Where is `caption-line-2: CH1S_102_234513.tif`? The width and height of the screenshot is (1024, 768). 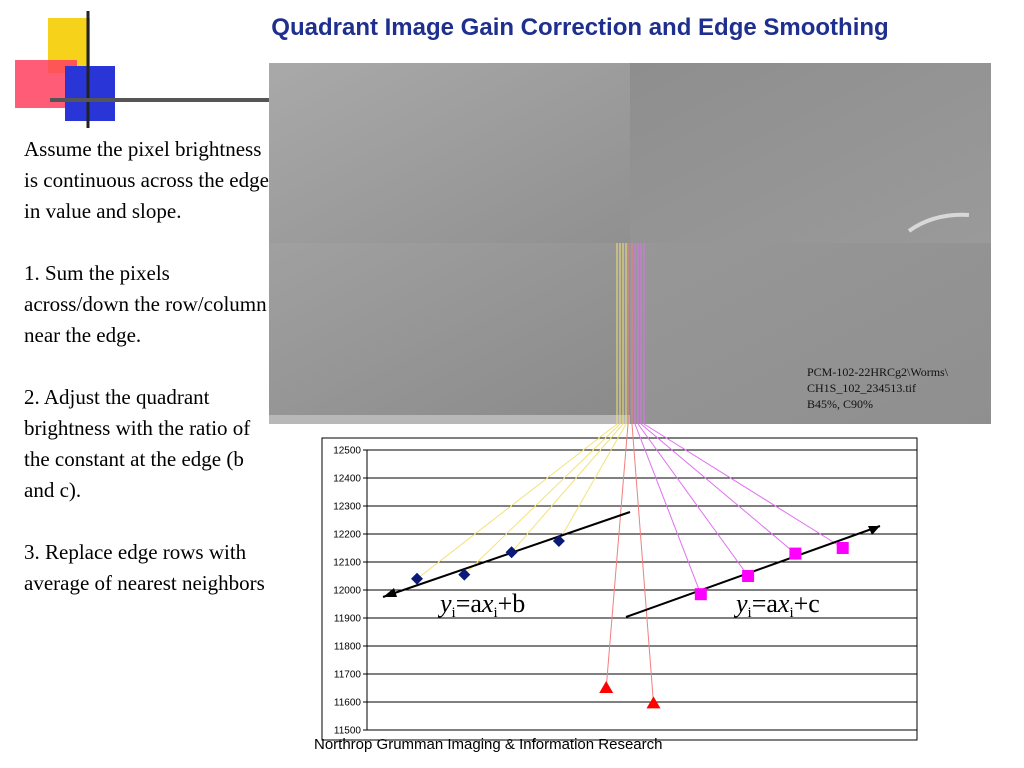 caption-line-2: CH1S_102_234513.tif is located at coordinates (862, 388).